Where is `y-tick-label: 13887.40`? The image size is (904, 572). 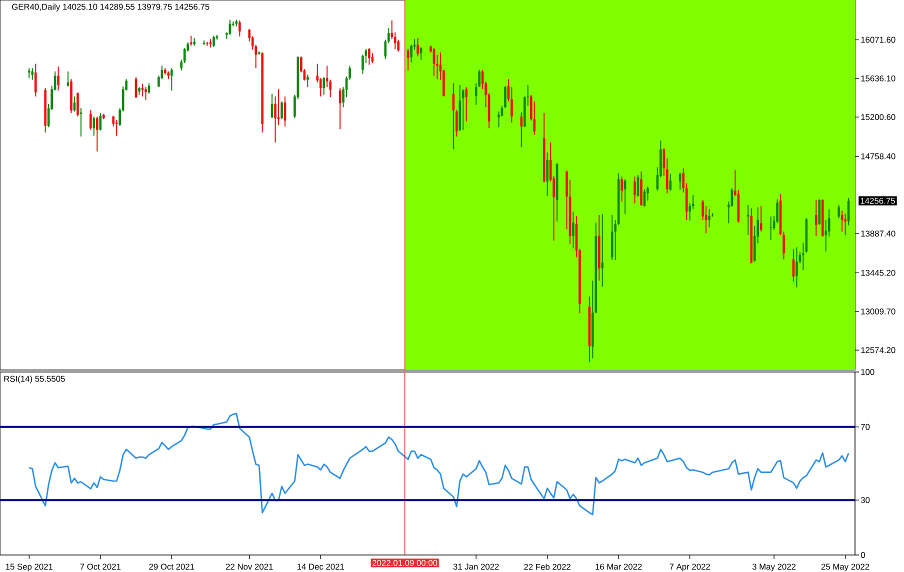
y-tick-label: 13887.40 is located at coordinates (878, 233).